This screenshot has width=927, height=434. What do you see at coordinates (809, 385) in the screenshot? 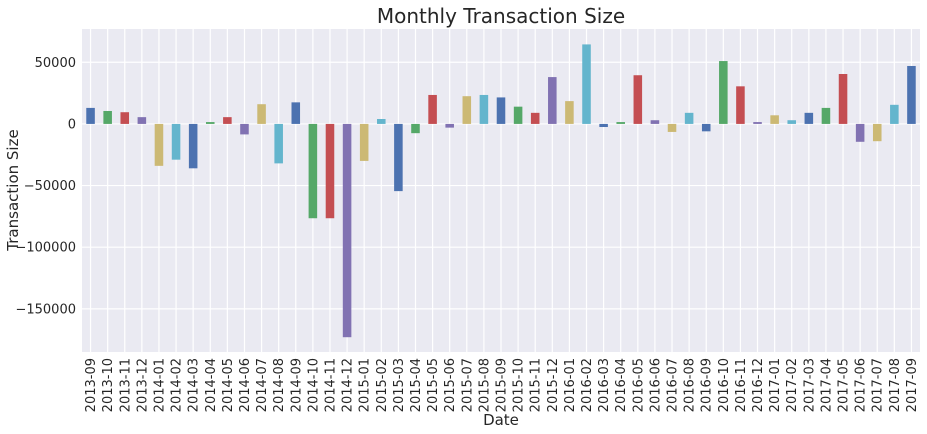
I see `x-tick-label: 2017-03` at bounding box center [809, 385].